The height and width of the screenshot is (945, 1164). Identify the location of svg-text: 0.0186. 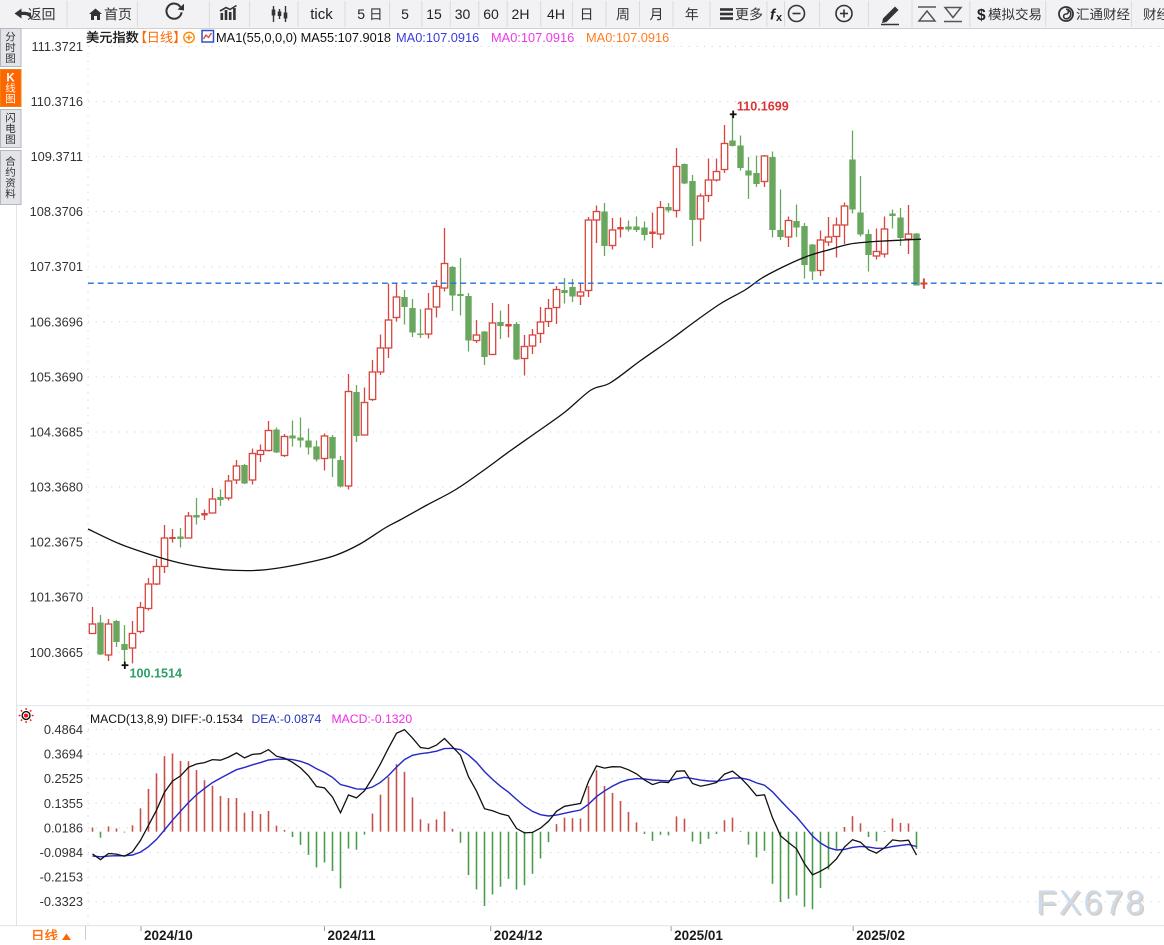
(63, 827).